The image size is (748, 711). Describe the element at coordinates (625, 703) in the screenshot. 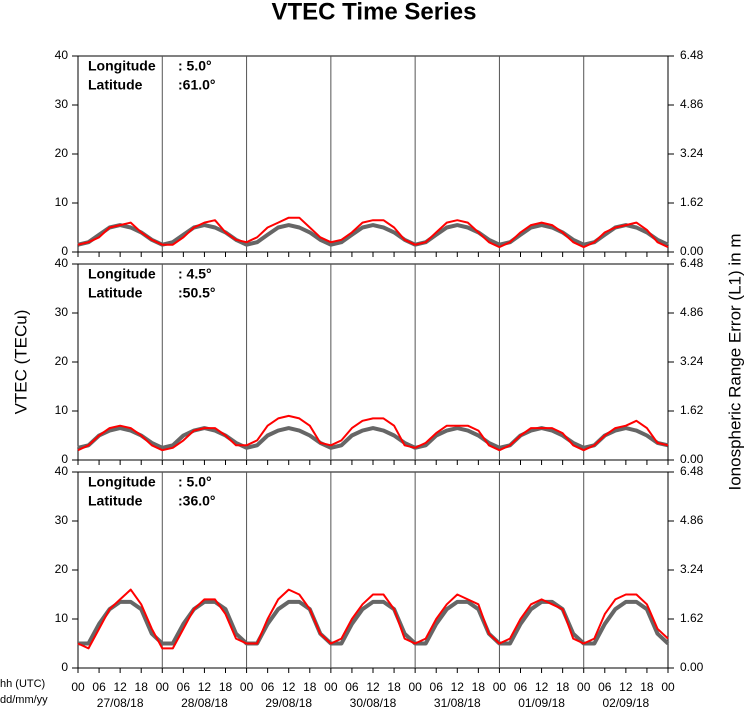

I see `date-label: 02/09/18` at that location.